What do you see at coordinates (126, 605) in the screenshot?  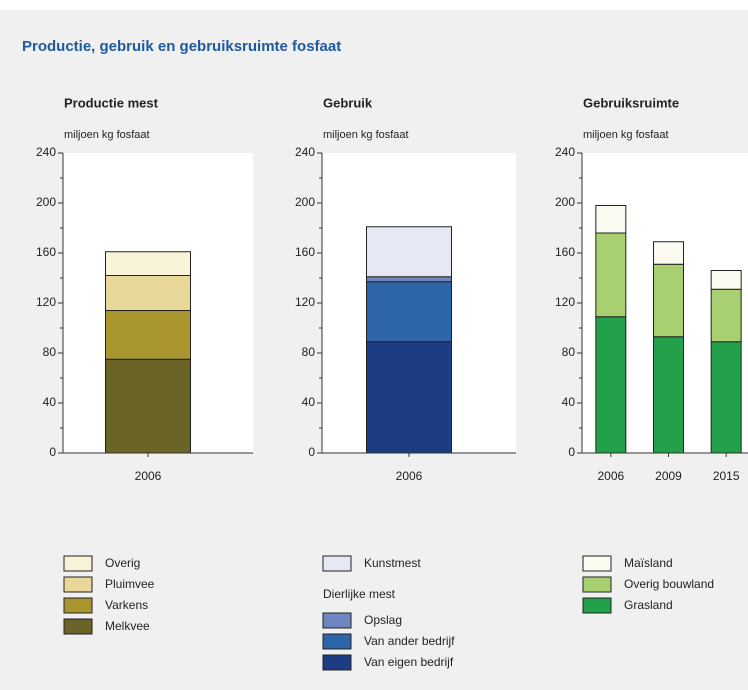 I see `legend-label: Varkens` at bounding box center [126, 605].